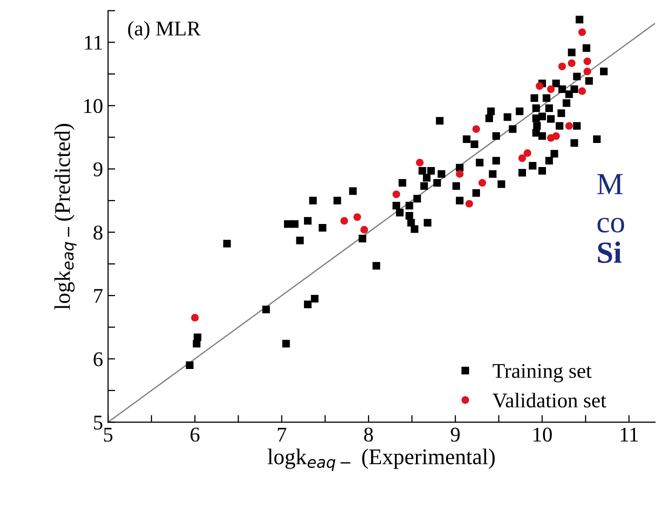  Describe the element at coordinates (542, 373) in the screenshot. I see `legend-label: Training set` at that location.